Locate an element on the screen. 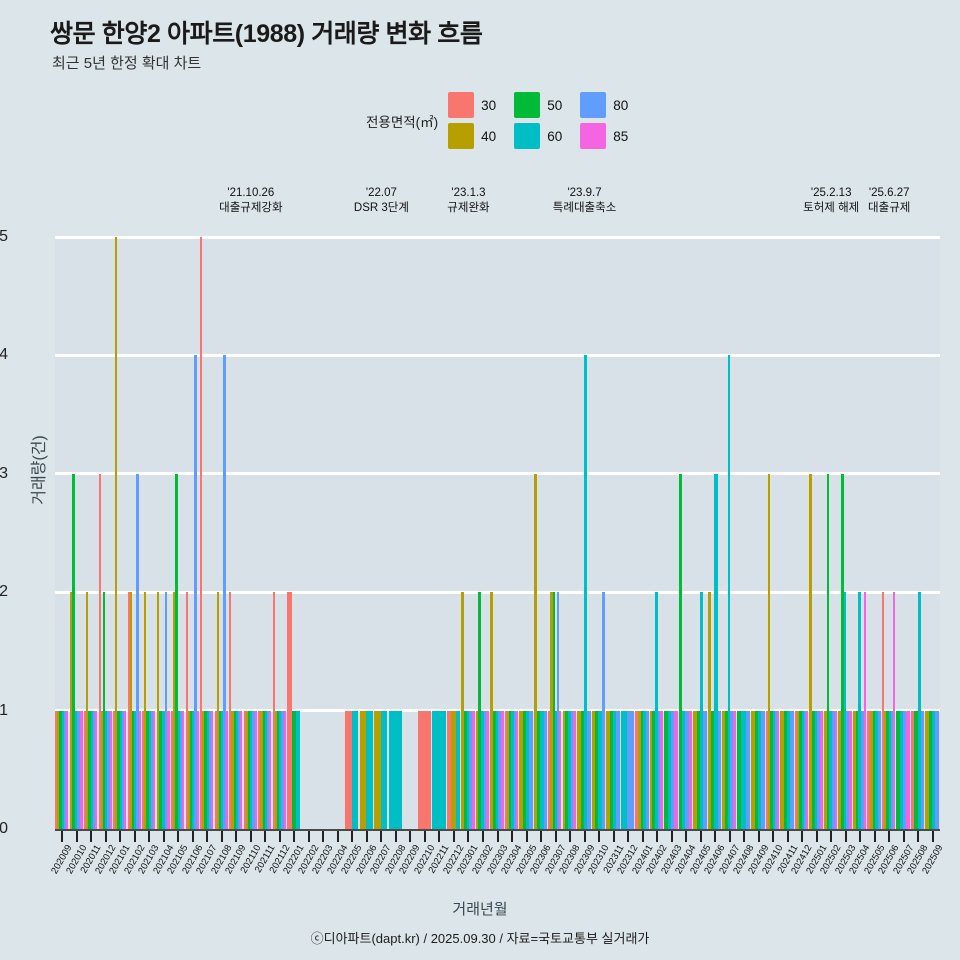  legend-item-85: 85 is located at coordinates (604, 136).